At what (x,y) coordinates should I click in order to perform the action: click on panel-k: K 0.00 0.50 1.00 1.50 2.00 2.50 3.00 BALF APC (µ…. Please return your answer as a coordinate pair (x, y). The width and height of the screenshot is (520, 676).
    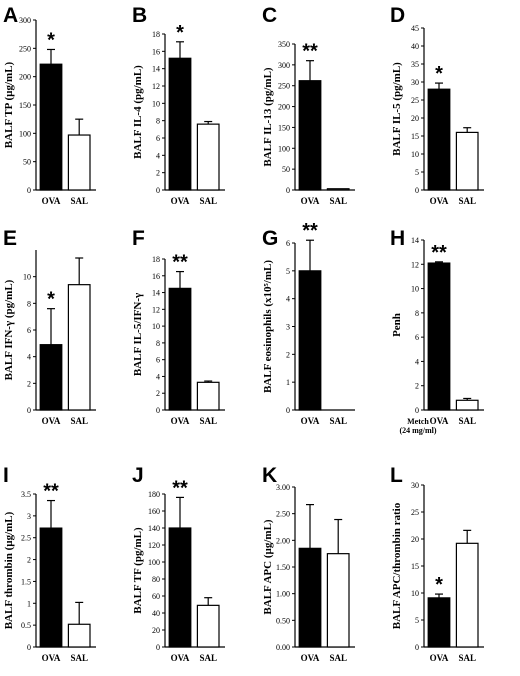
    Looking at the image, I should click on (308, 563).